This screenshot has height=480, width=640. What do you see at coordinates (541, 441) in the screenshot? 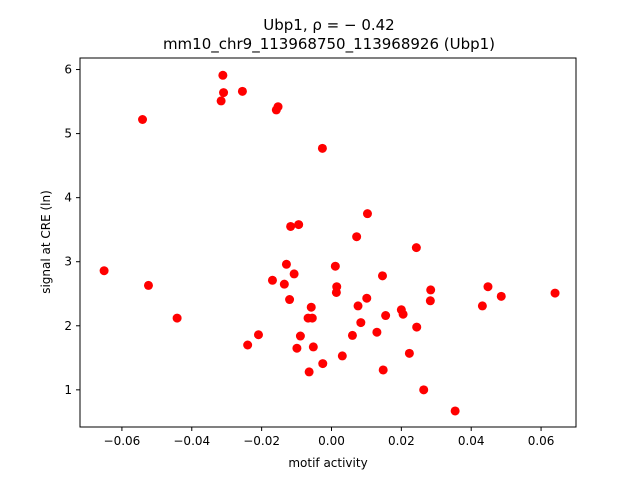
I see `x-tick-label: 0.06` at bounding box center [541, 441].